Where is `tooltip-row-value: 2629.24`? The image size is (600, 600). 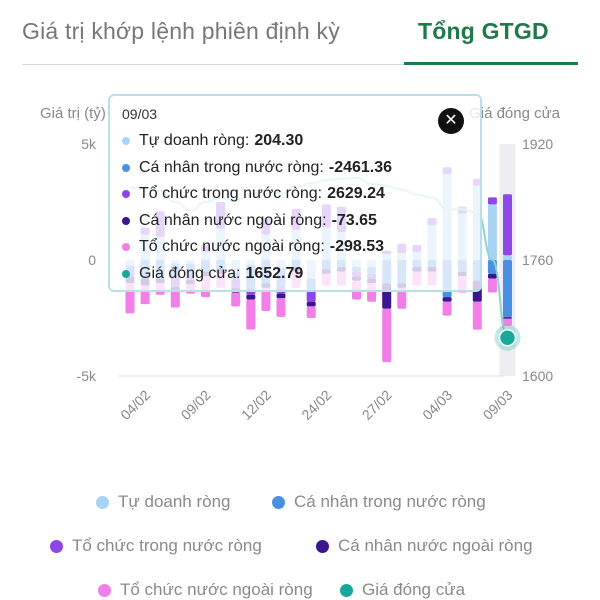
tooltip-row-value: 2629.24 is located at coordinates (356, 194).